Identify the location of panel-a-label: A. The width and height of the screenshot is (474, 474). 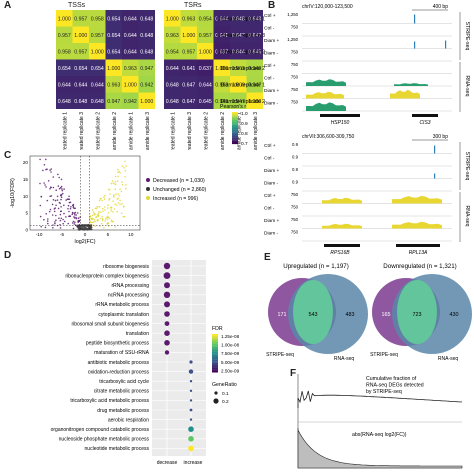
(8, 5).